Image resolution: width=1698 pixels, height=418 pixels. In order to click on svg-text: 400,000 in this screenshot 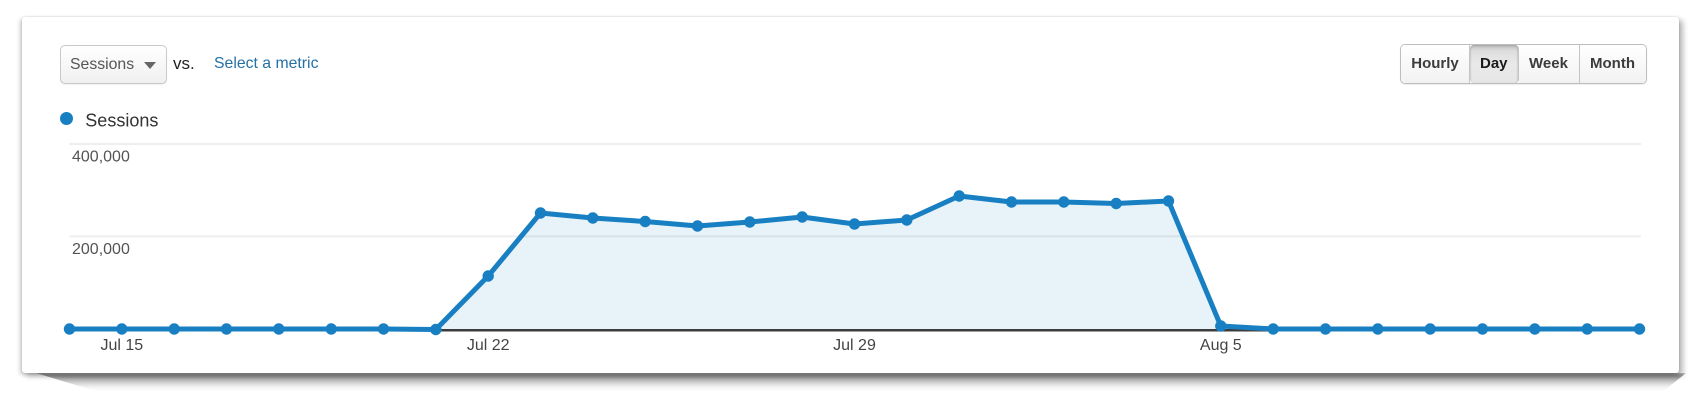, I will do `click(101, 157)`.